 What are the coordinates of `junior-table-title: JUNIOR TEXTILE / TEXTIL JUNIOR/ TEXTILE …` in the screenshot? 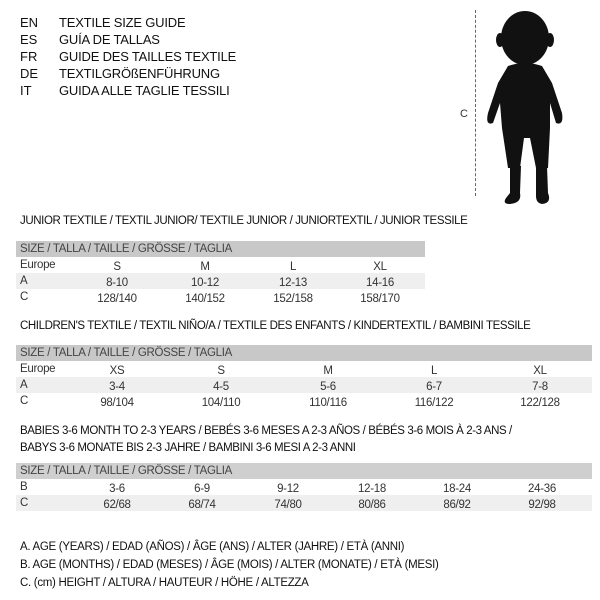 It's located at (244, 221).